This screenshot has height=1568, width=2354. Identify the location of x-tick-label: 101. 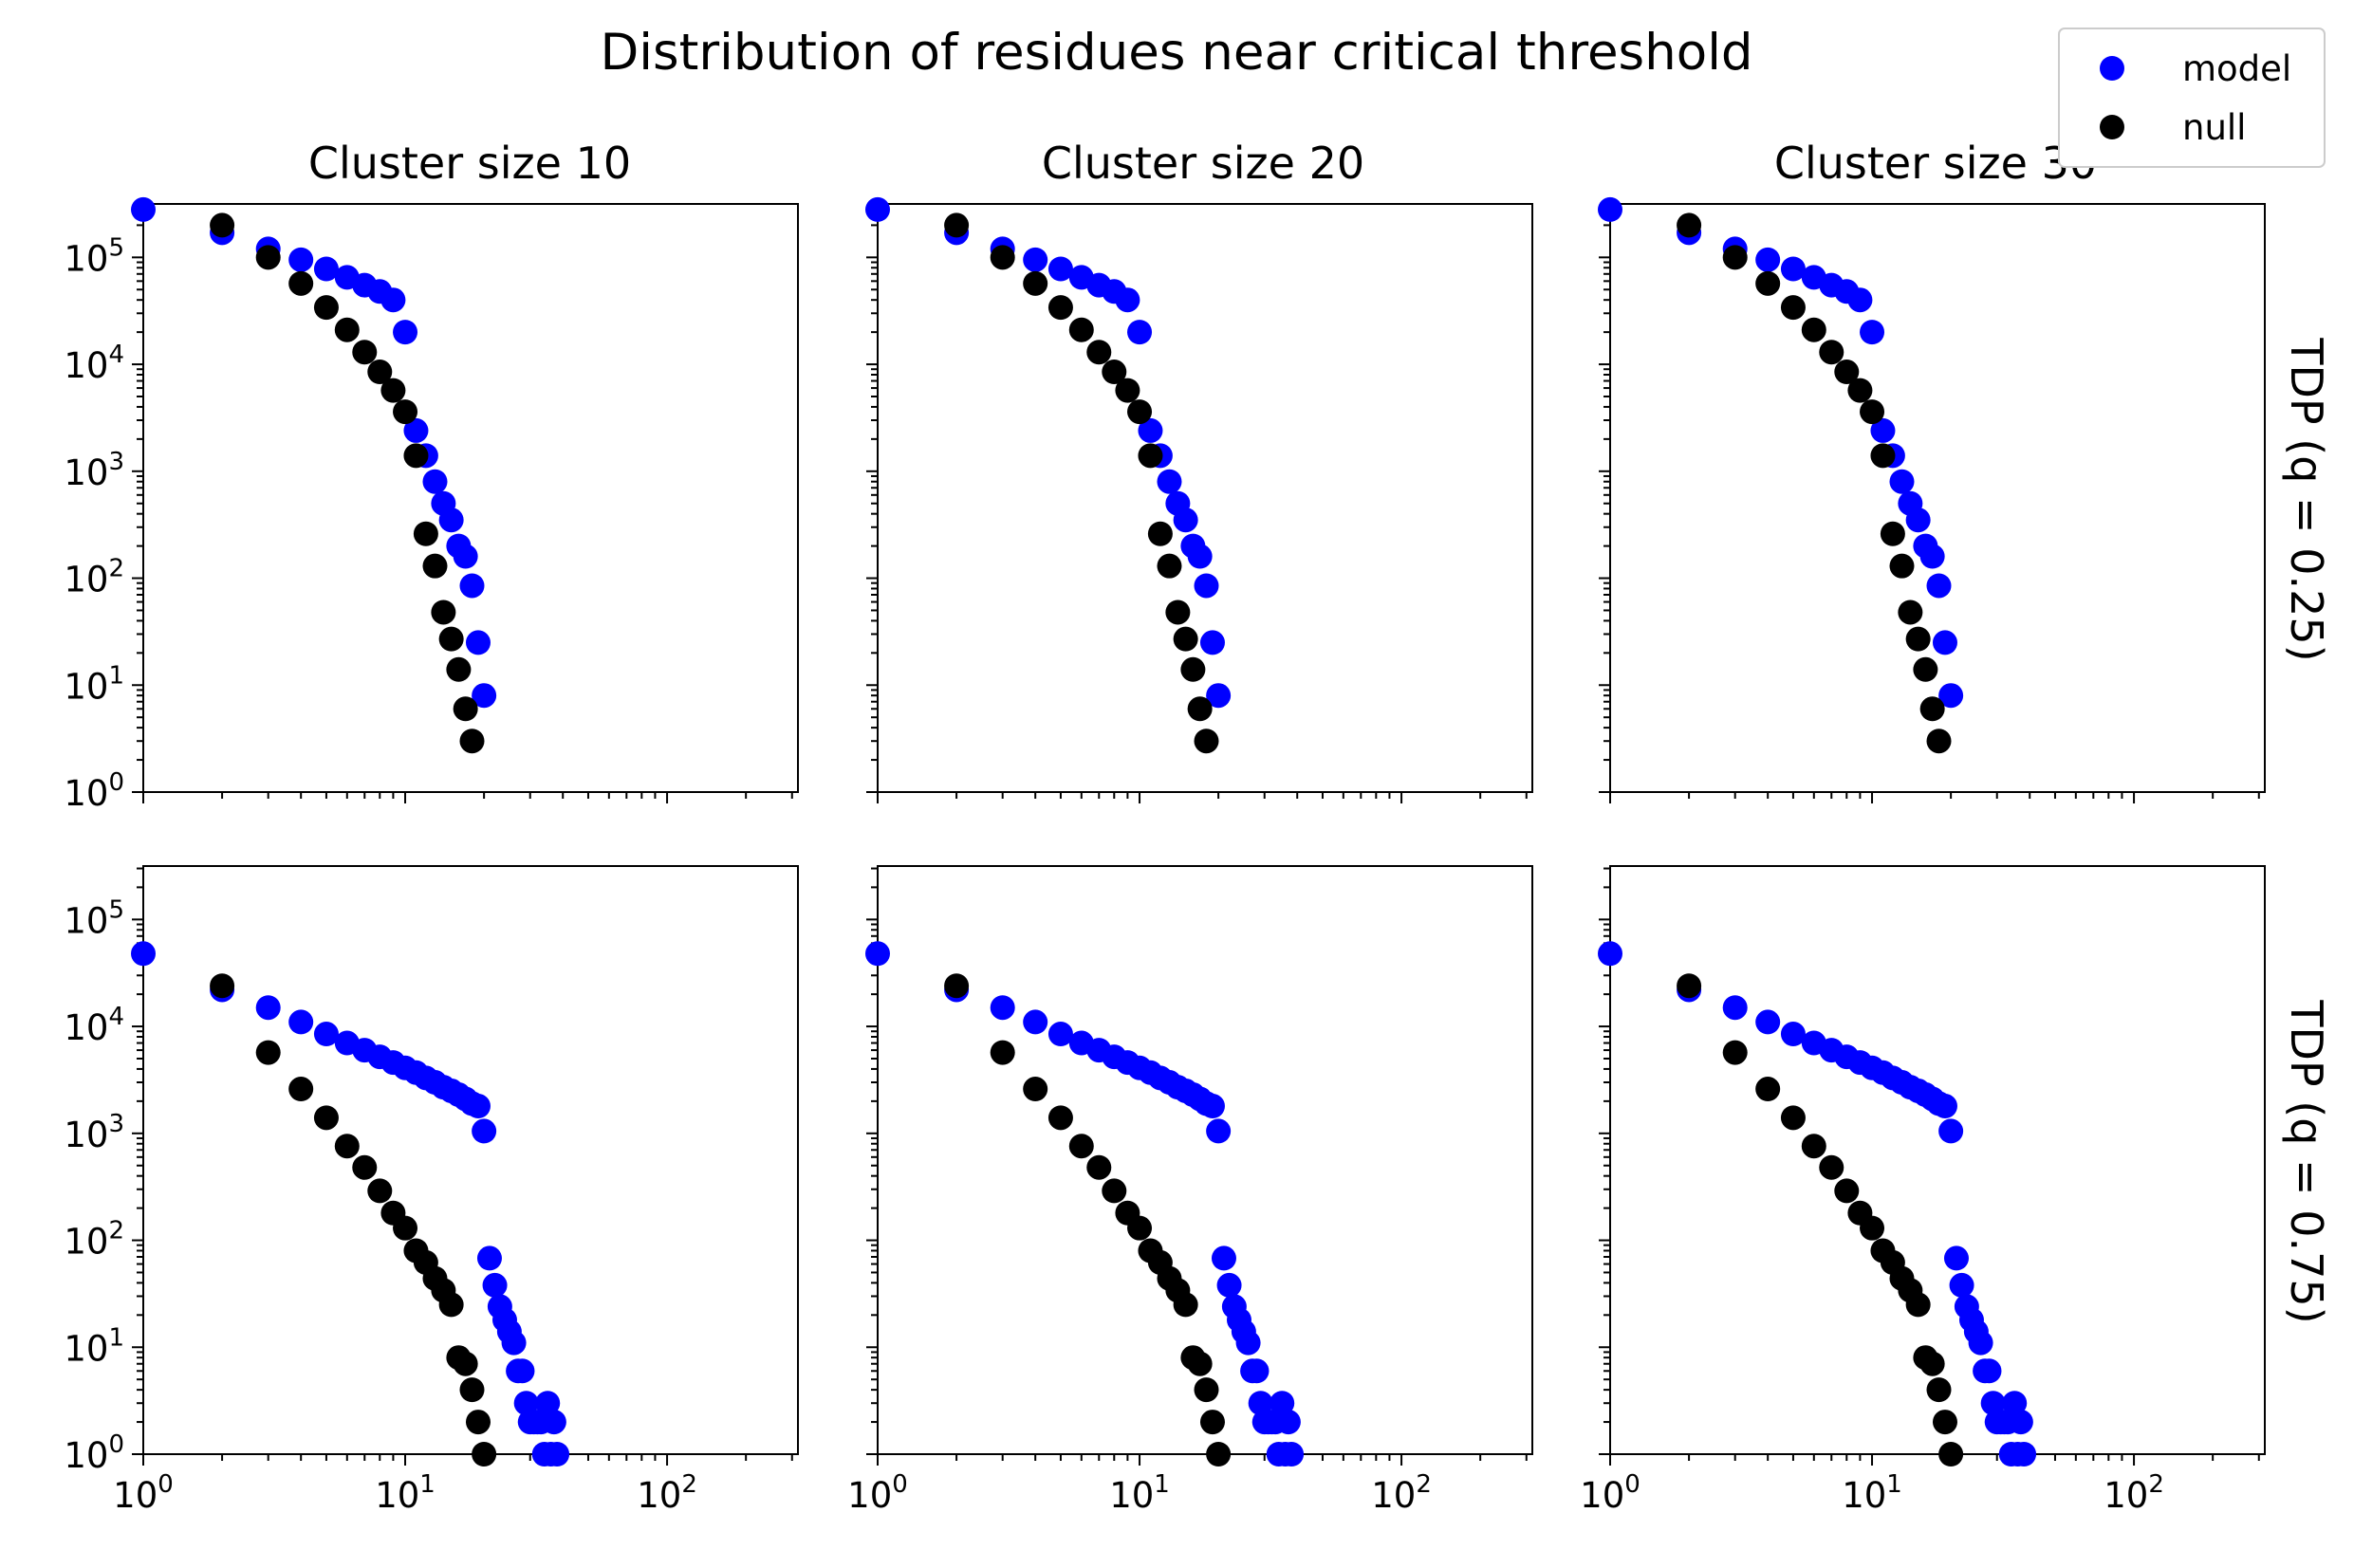
(405, 1493).